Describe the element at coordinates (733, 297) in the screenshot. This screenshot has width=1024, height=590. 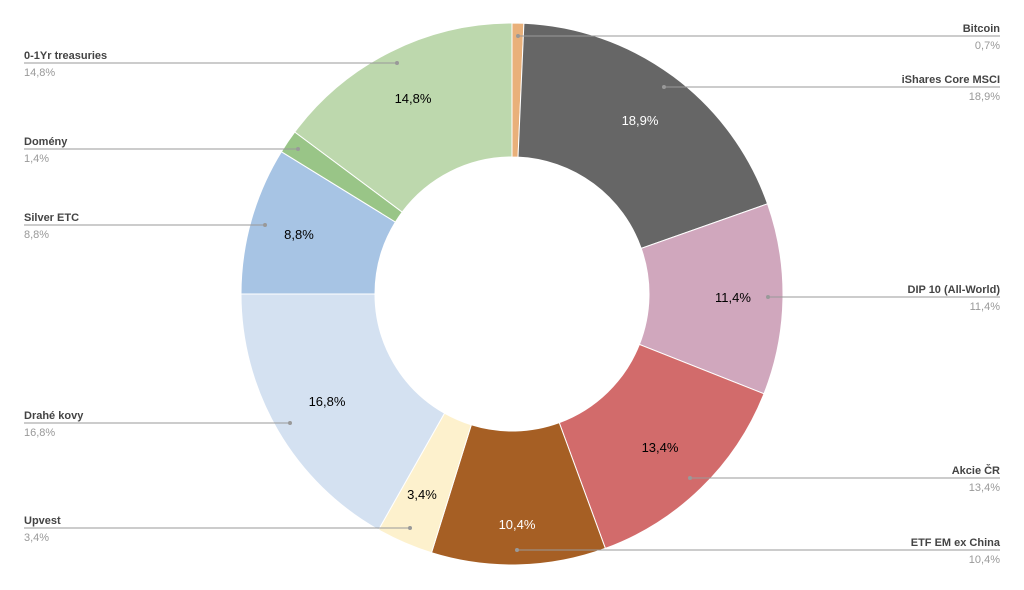
I see `slice-data-label: 11,4%` at that location.